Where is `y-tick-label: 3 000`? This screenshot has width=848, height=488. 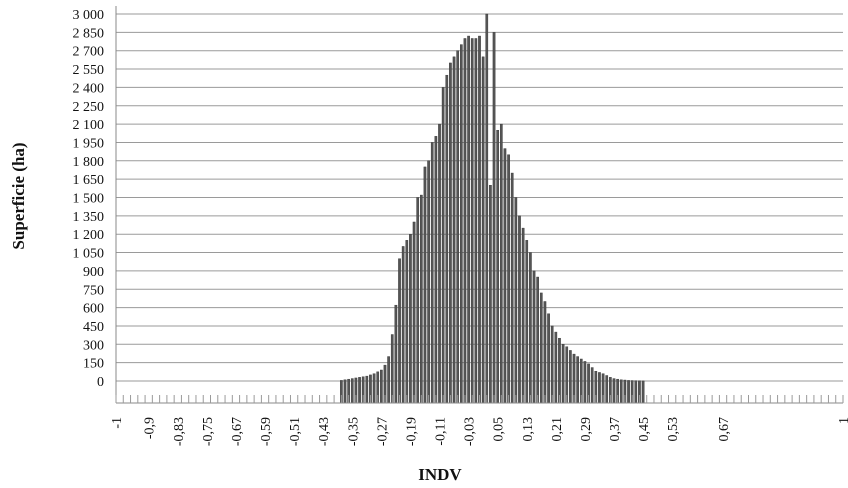 y-tick-label: 3 000 is located at coordinates (89, 15).